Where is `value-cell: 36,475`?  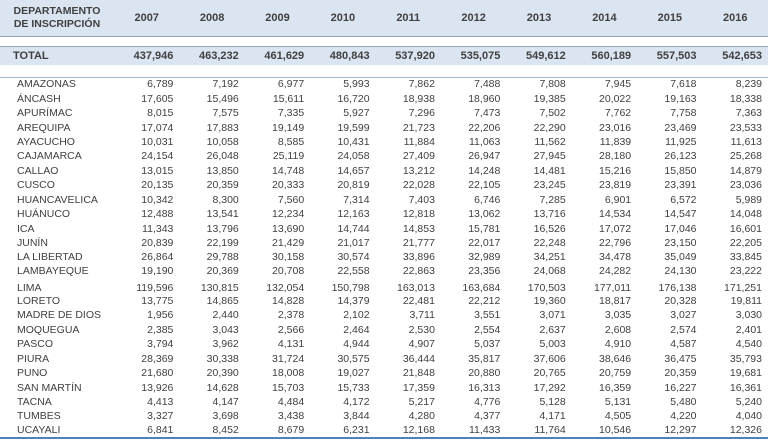
value-cell: 36,475 is located at coordinates (670, 358).